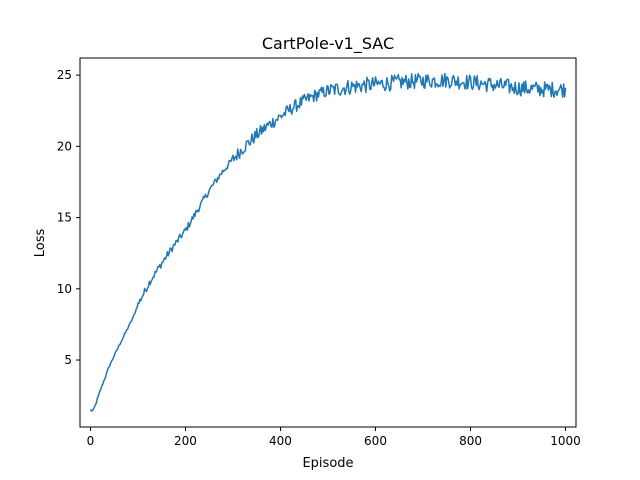 The image size is (640, 480). I want to click on chart-title: CartPole-v1_SAC, so click(328, 44).